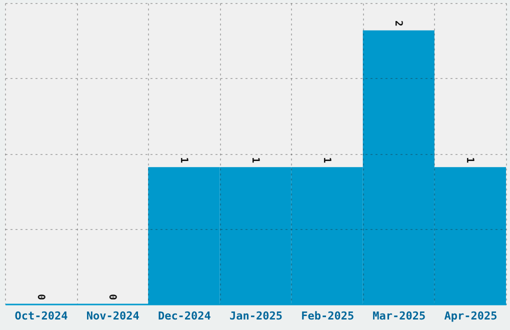 This screenshot has height=330, width=510. Describe the element at coordinates (113, 316) in the screenshot. I see `x-tick-label: Nov-2024` at that location.